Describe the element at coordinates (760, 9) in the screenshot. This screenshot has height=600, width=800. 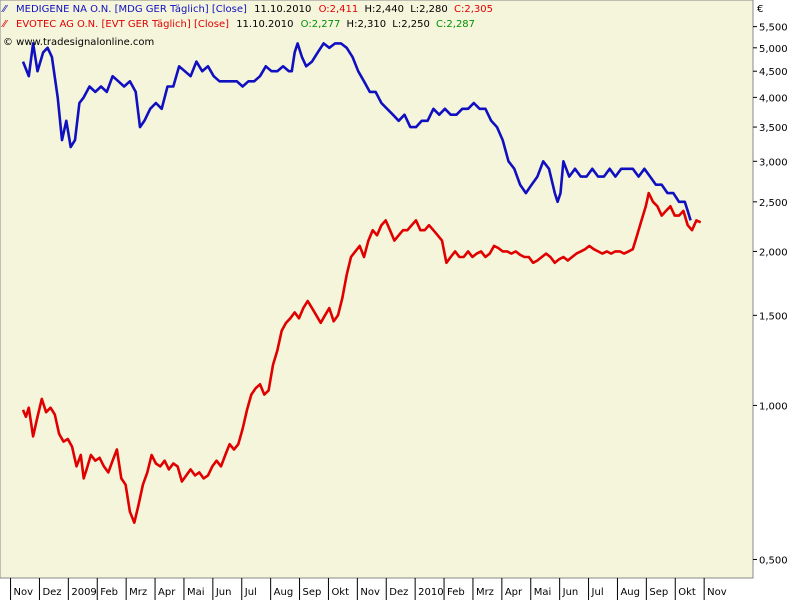
I see `currency-symbol: €` at that location.